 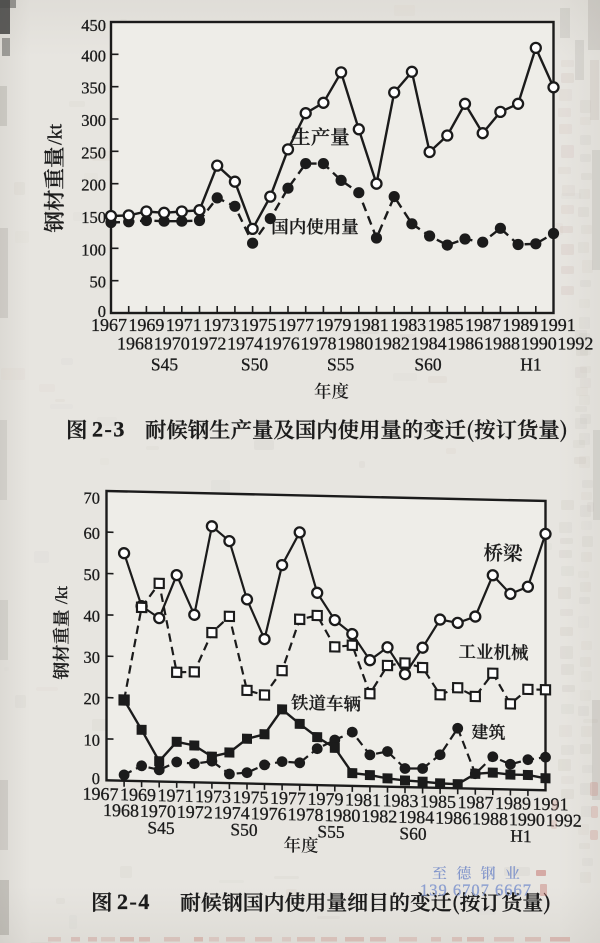 What do you see at coordinates (93, 217) in the screenshot?
I see `svg-text: 150` at bounding box center [93, 217].